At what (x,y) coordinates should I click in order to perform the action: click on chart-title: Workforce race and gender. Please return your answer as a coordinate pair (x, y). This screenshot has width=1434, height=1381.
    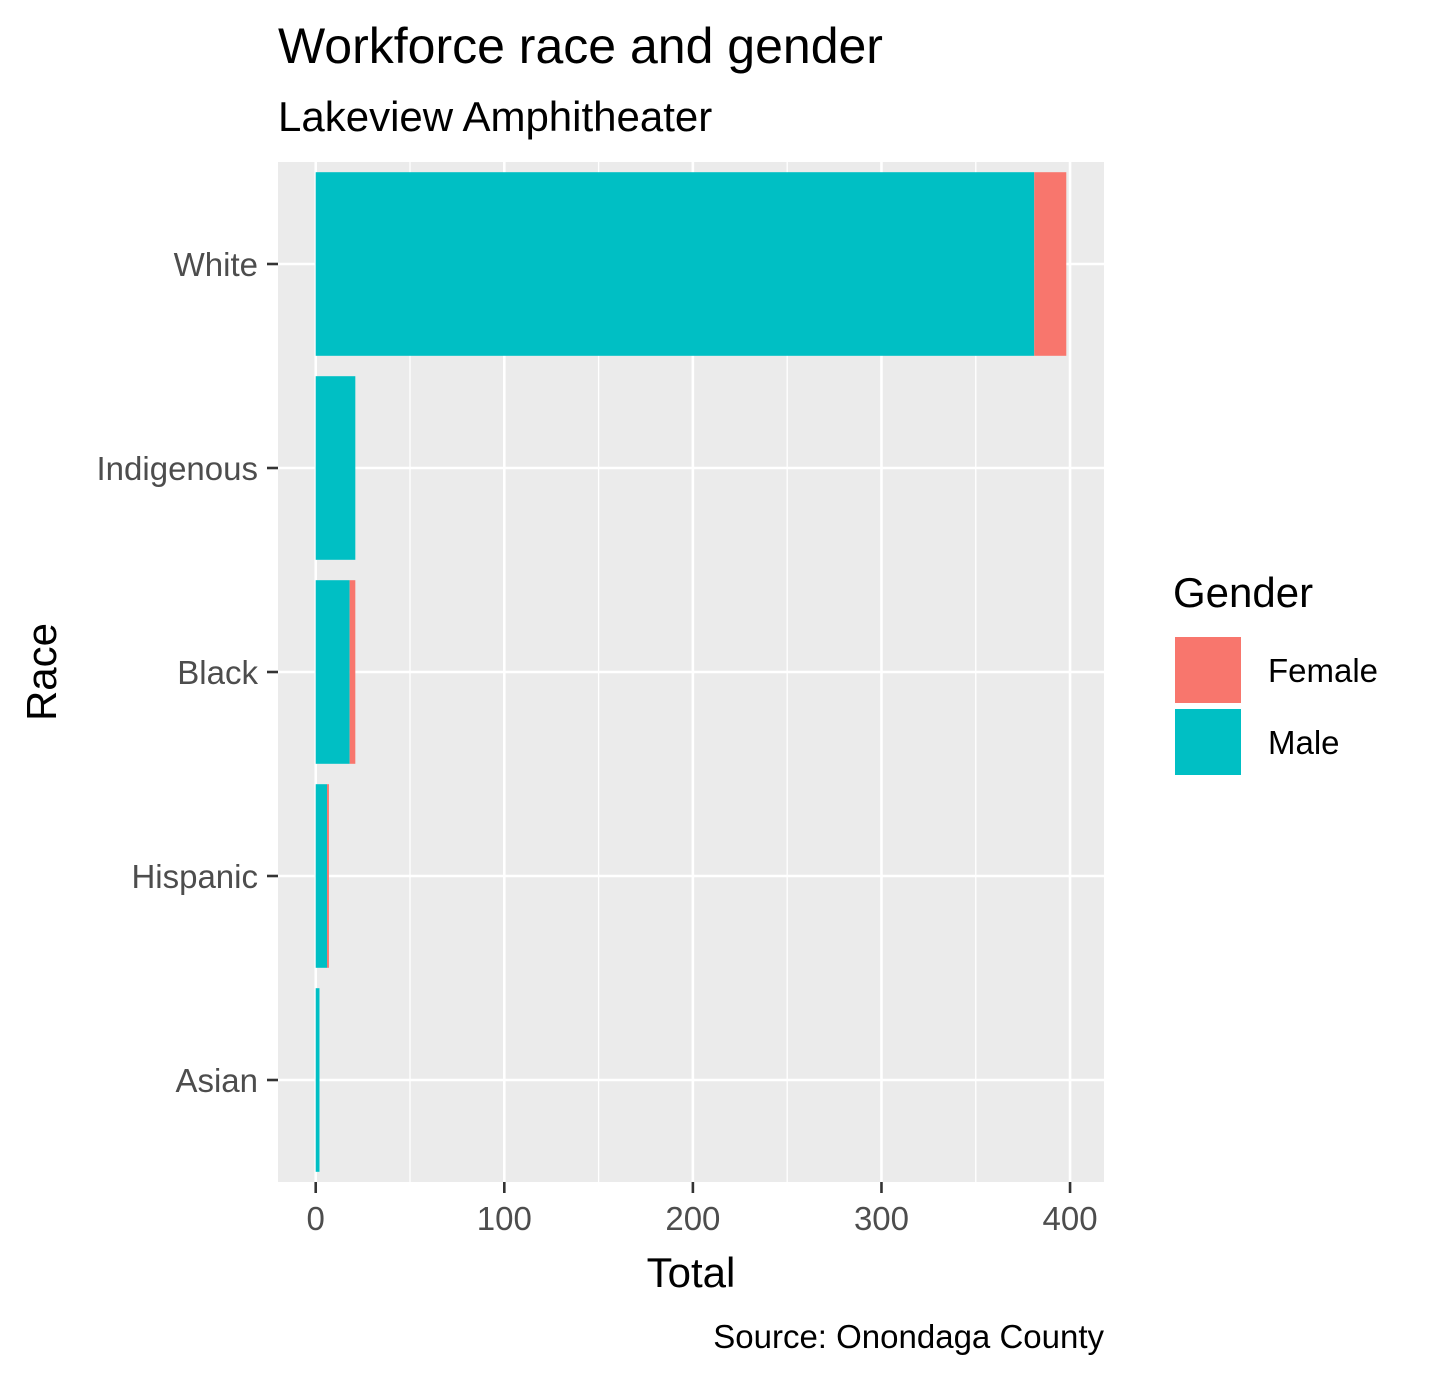
    Looking at the image, I should click on (580, 46).